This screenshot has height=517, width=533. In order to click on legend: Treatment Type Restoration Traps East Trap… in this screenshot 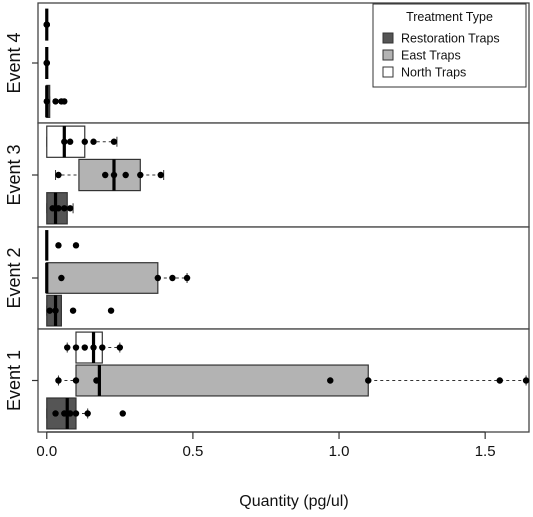, I will do `click(449, 45)`.